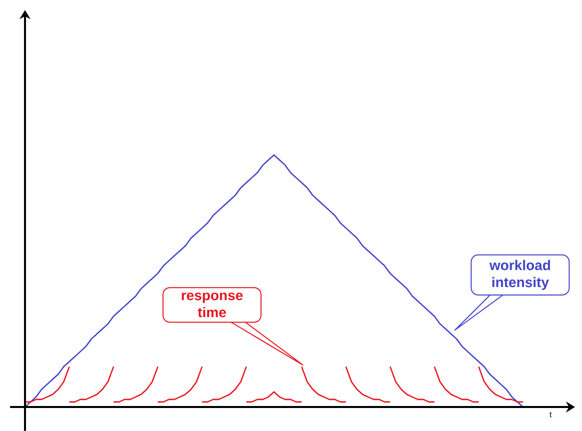 This screenshot has width=582, height=431. Describe the element at coordinates (212, 305) in the screenshot. I see `annotation: response time` at that location.